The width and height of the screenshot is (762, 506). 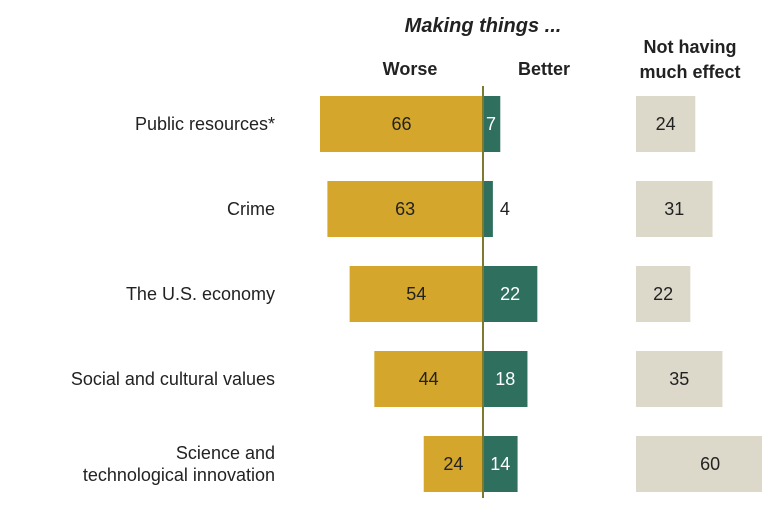 What do you see at coordinates (710, 464) in the screenshot?
I see `value-label-no-effect: 60` at bounding box center [710, 464].